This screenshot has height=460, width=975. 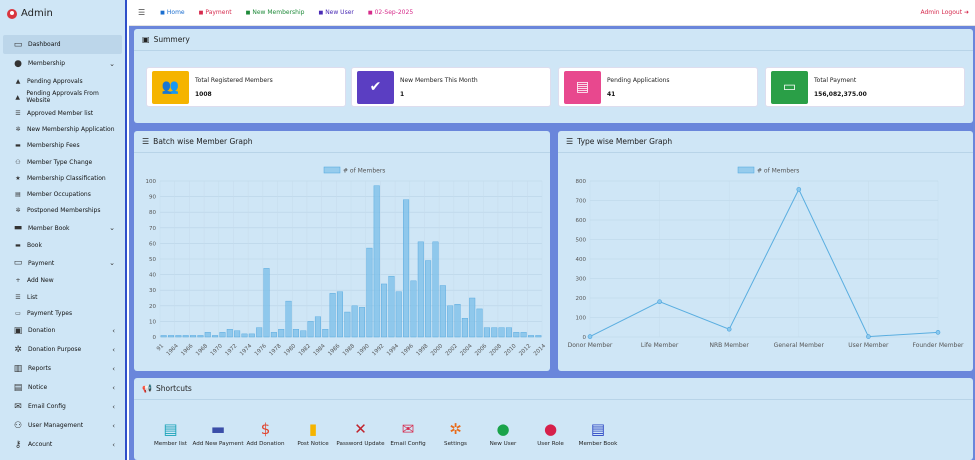 I want to click on stat-card: ✔ New Members This Month 1, so click(x=451, y=87).